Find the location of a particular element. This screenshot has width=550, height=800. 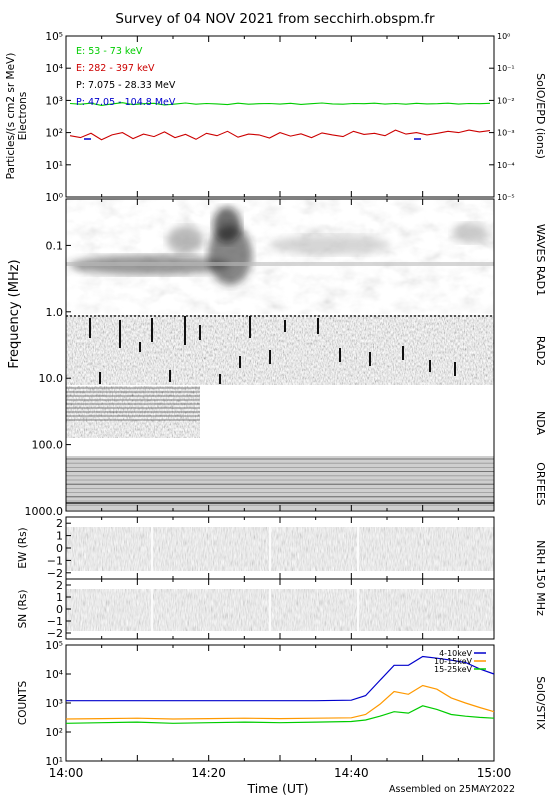

epd-legend-blue: P: 47.05 - 104.8 MeV is located at coordinates (126, 102).